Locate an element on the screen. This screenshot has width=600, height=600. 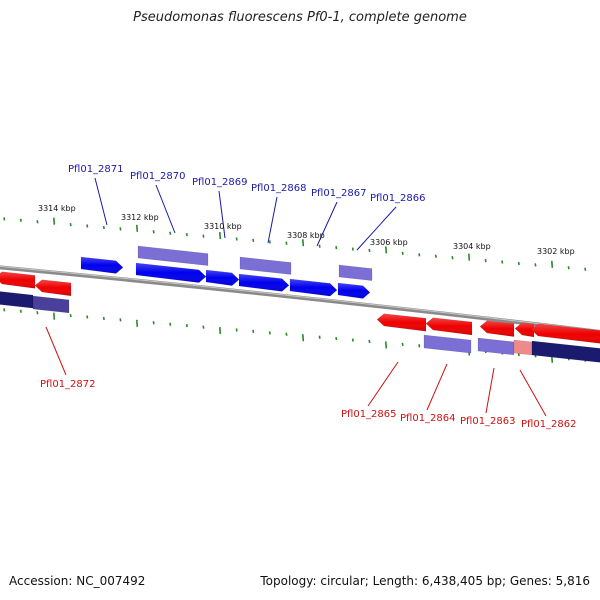
gene-label-forward: Pfl01_2871 is located at coordinates (96, 169).